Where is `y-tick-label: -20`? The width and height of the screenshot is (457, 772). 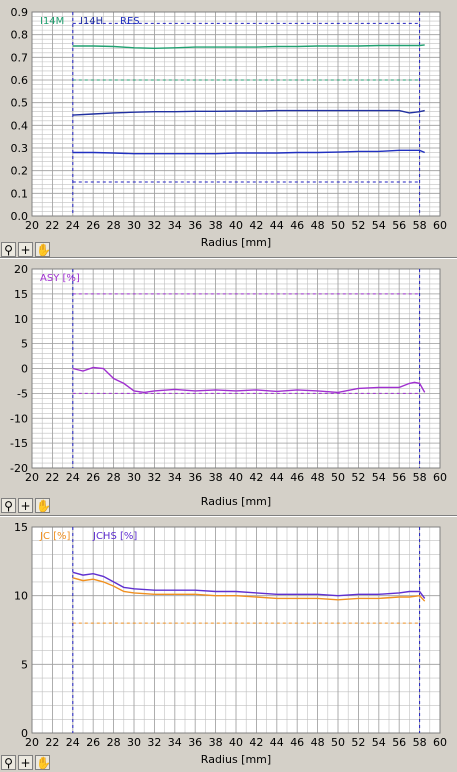
y-tick-label: -20 is located at coordinates (19, 468).